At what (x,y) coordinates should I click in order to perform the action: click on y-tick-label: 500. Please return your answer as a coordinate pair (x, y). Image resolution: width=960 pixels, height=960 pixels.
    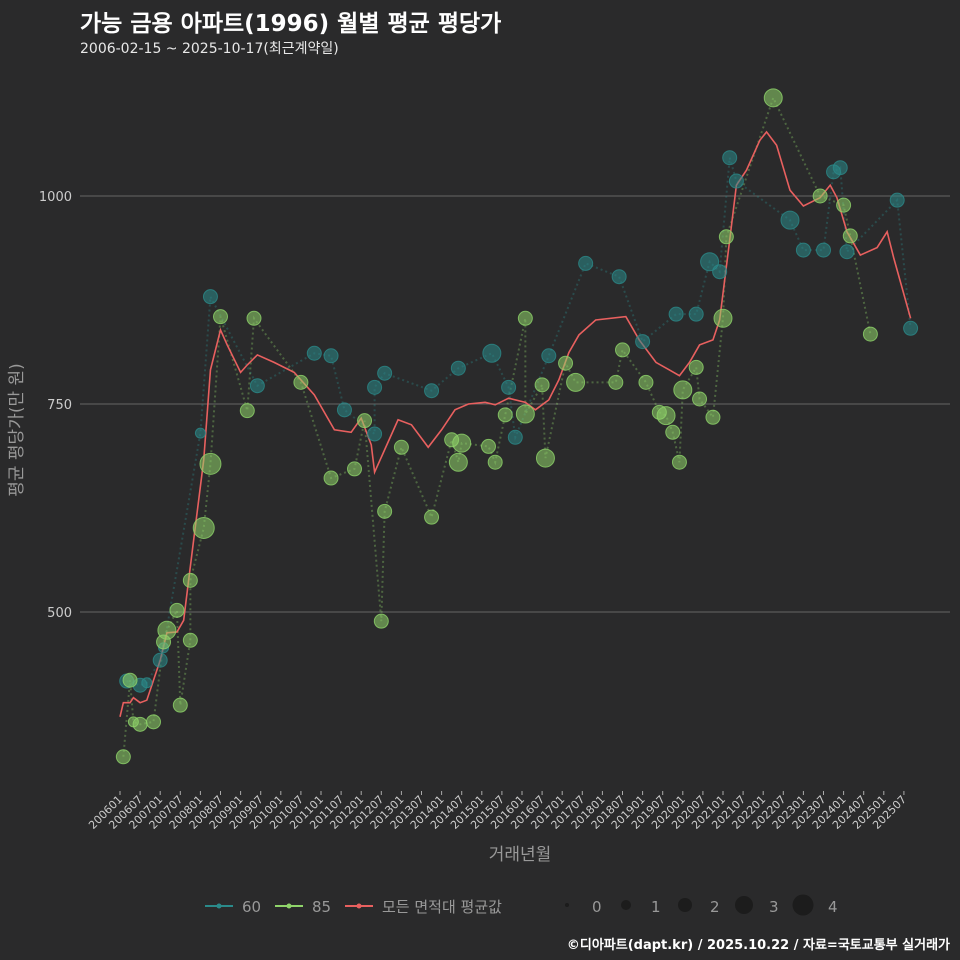
    Looking at the image, I should click on (59, 613).